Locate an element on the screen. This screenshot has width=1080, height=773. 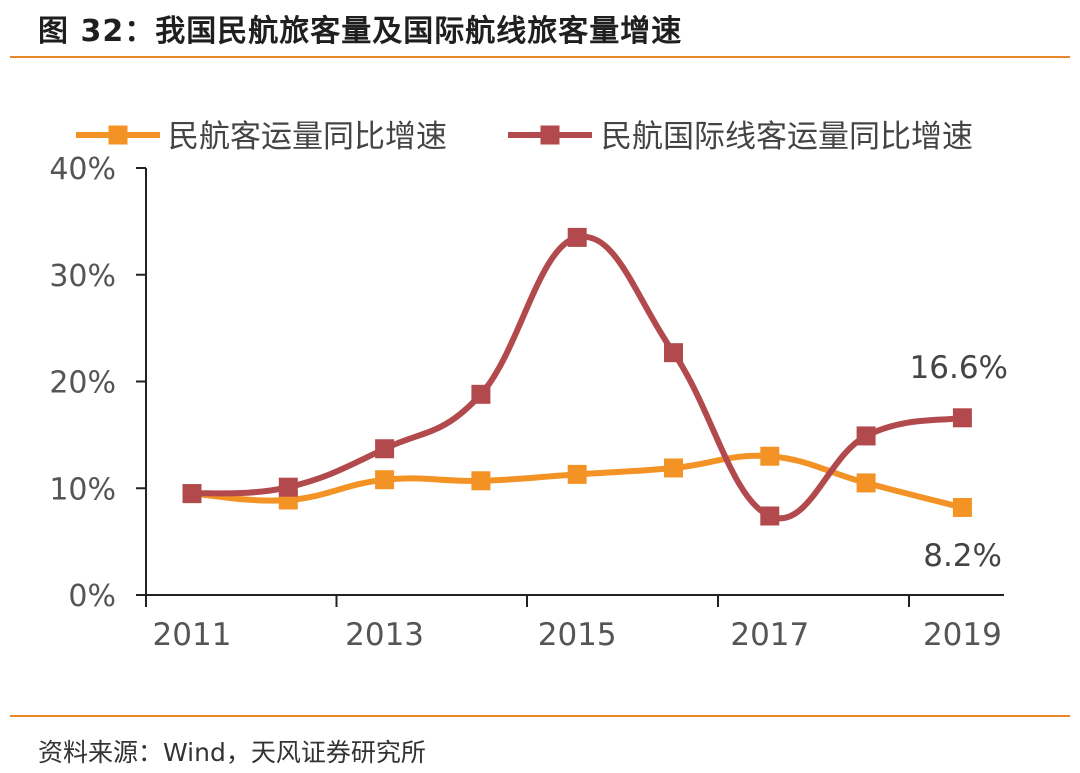
y-tick-label: 20% is located at coordinates (82, 383).